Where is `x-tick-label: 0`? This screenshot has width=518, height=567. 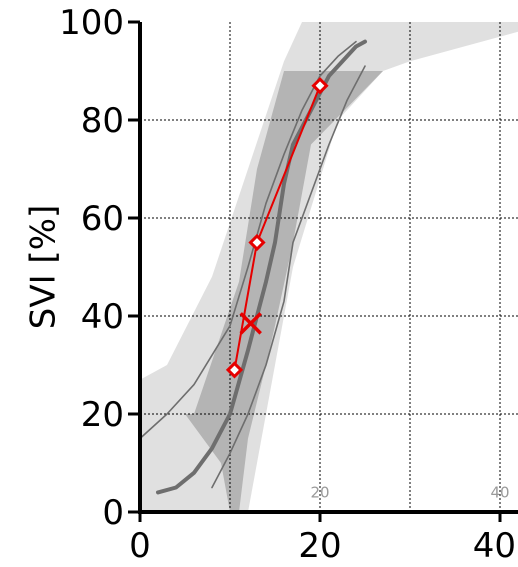 x-tick-label: 0 is located at coordinates (140, 546).